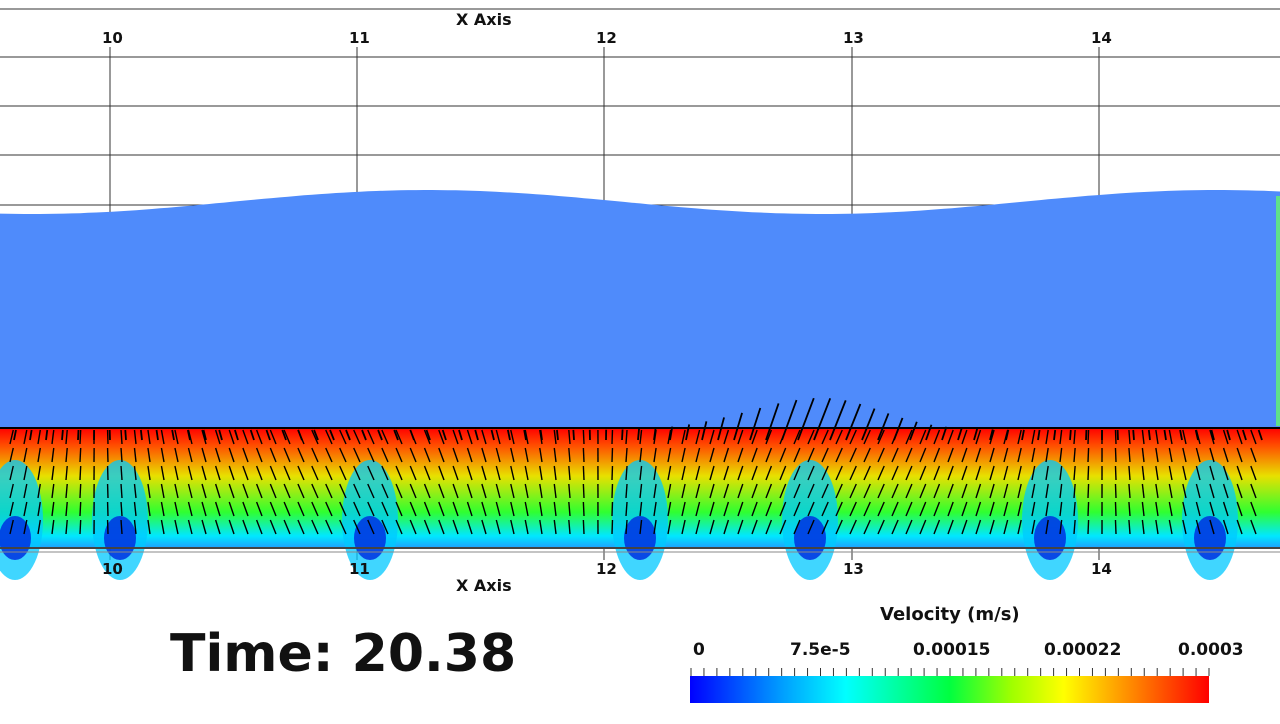  Describe the element at coordinates (853, 38) in the screenshot. I see `top-tick-13: 13` at that location.